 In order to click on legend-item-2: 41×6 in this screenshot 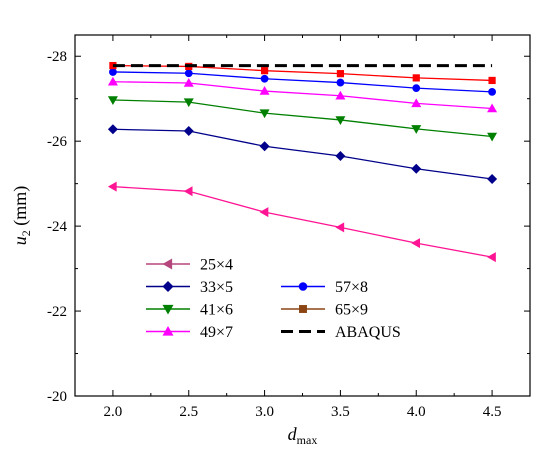, I will do `click(189, 310)`.